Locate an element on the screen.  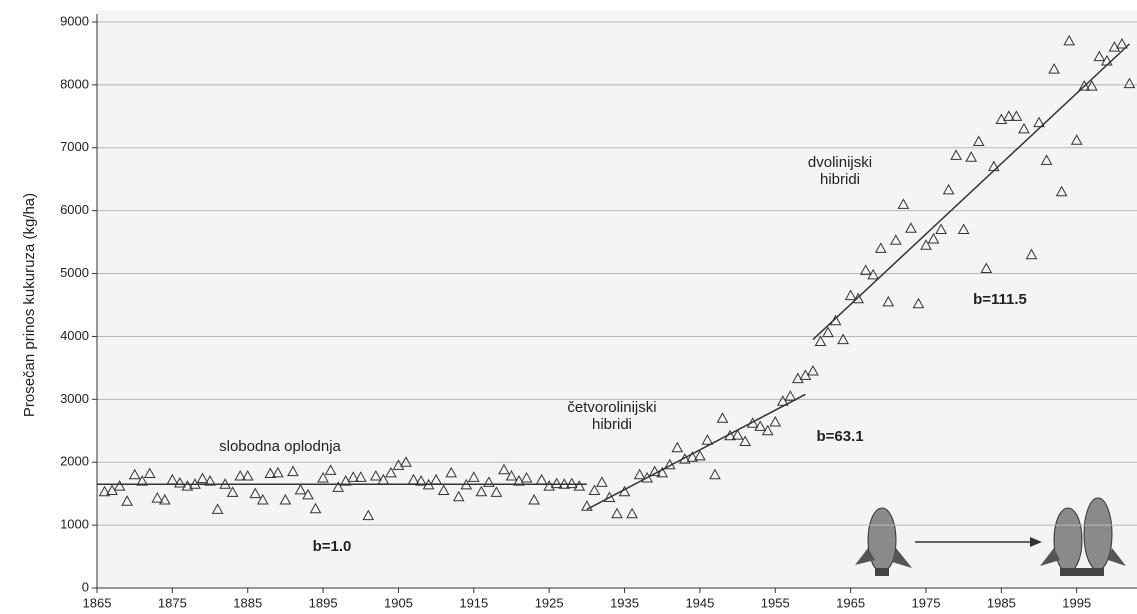
corn-icon-left is located at coordinates (883, 541).